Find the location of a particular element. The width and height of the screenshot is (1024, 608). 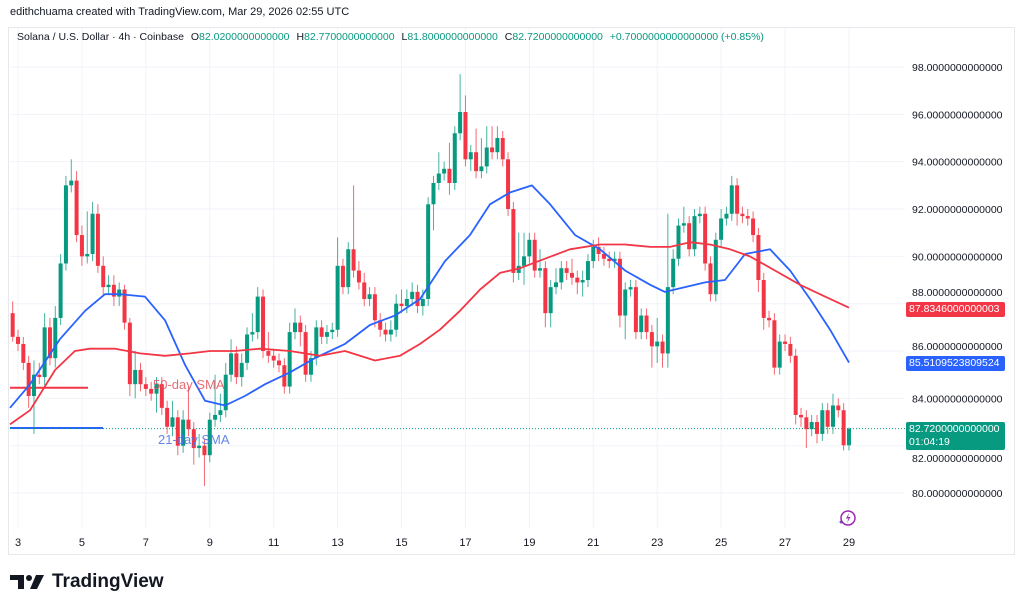

close-label: C is located at coordinates (508, 37).